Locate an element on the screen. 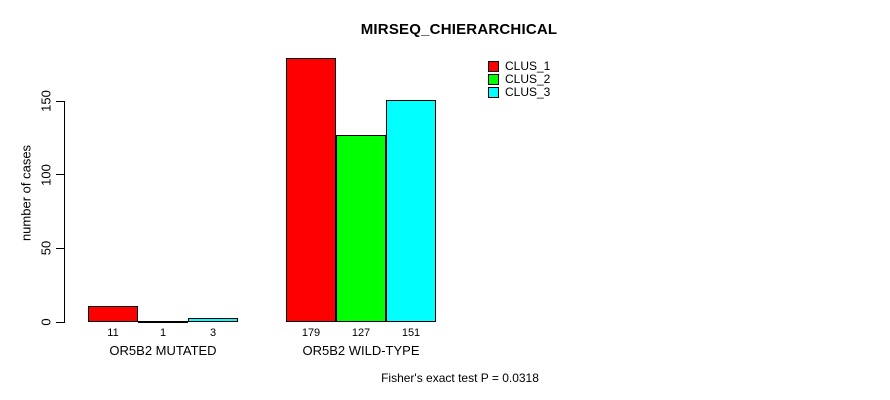  bar-value-label: 3 is located at coordinates (213, 333).